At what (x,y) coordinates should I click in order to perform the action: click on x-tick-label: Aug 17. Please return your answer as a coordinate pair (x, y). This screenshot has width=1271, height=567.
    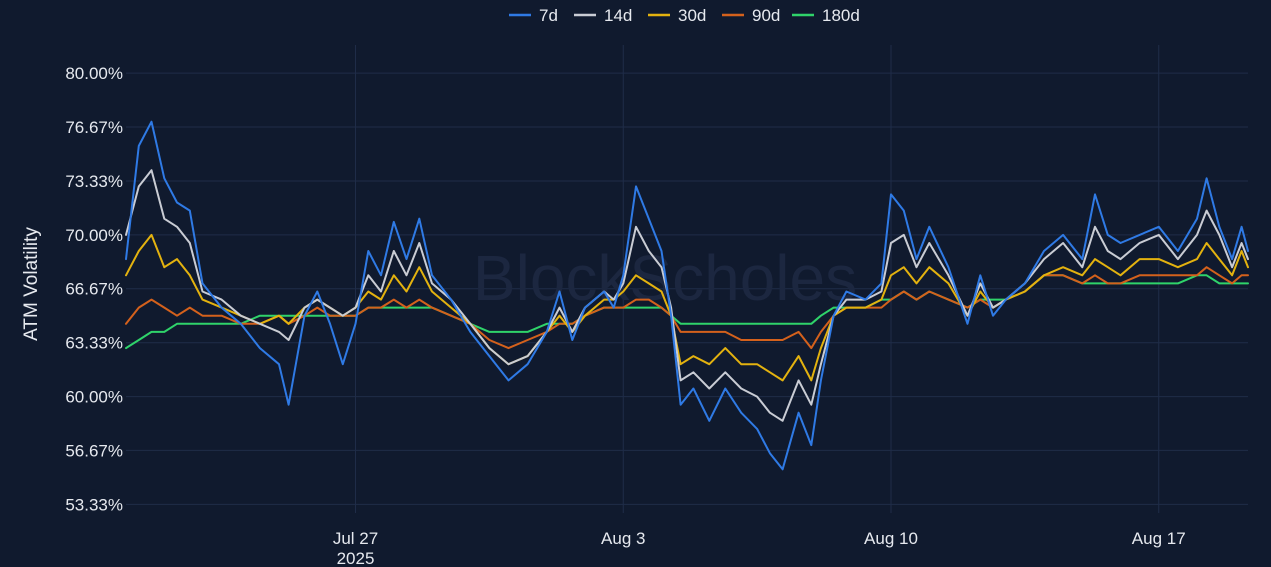
    Looking at the image, I should click on (1159, 538).